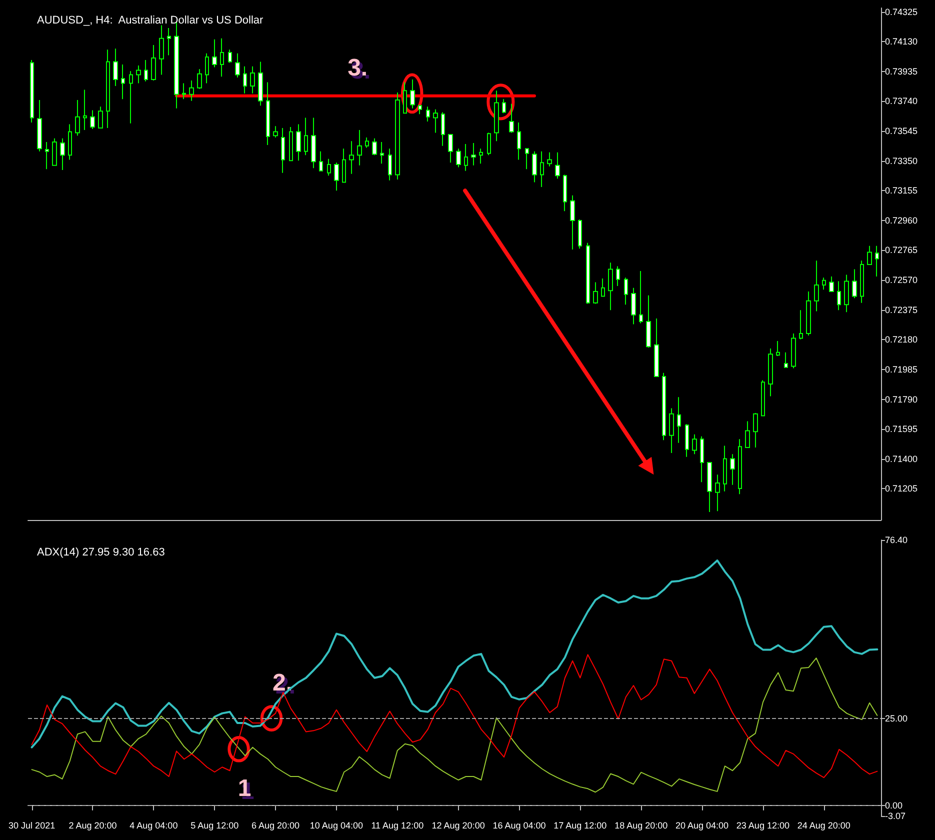 The width and height of the screenshot is (935, 840). What do you see at coordinates (702, 825) in the screenshot?
I see `x-tick-label: 20 Aug 04:00` at bounding box center [702, 825].